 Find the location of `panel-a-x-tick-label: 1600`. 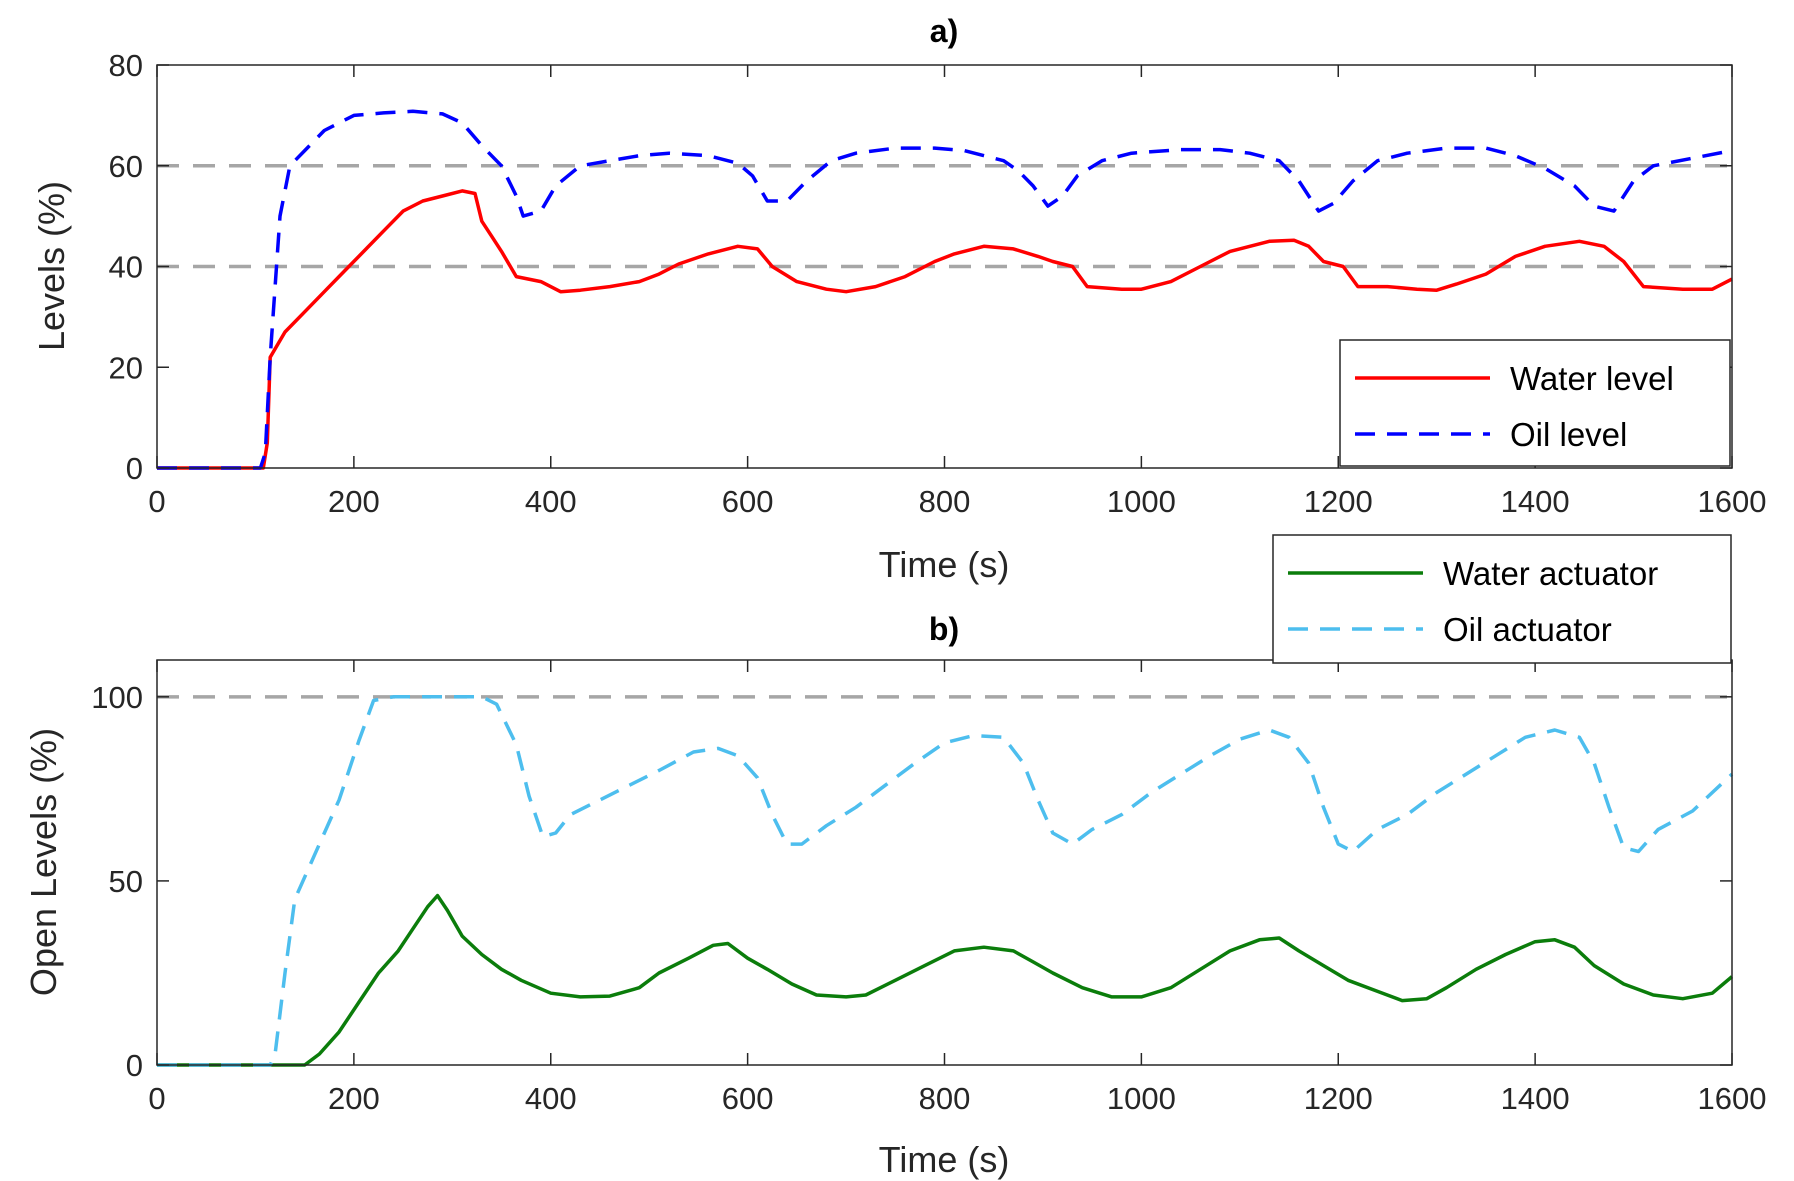

panel-a-x-tick-label: 1600 is located at coordinates (1732, 501).